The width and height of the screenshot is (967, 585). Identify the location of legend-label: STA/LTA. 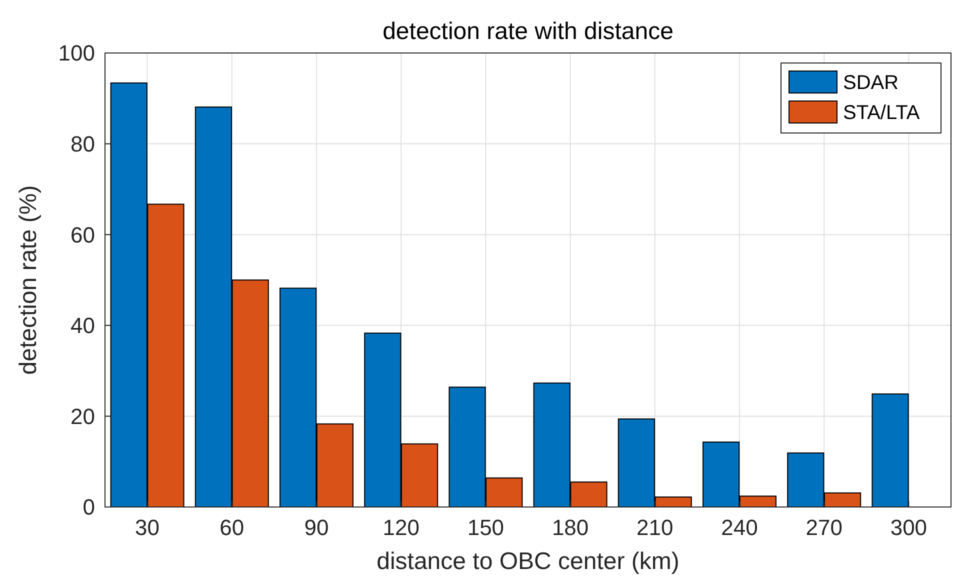
(881, 113).